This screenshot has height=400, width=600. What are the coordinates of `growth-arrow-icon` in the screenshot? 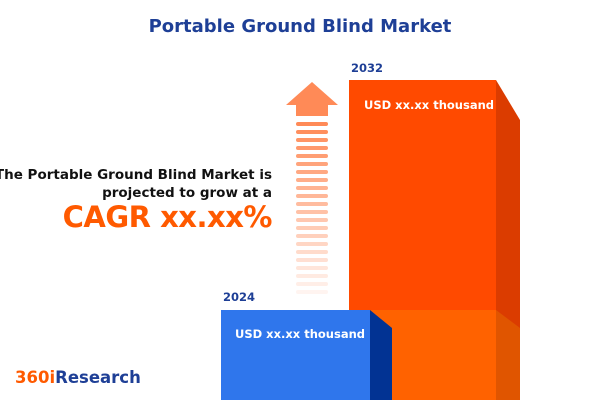 It's located at (312, 188).